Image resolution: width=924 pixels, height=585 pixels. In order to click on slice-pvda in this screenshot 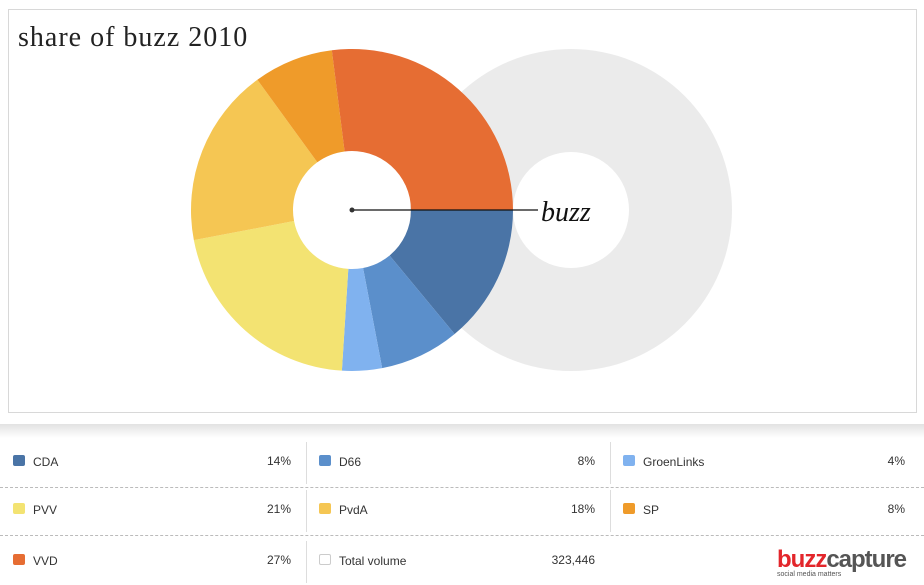, I will do `click(254, 160)`.